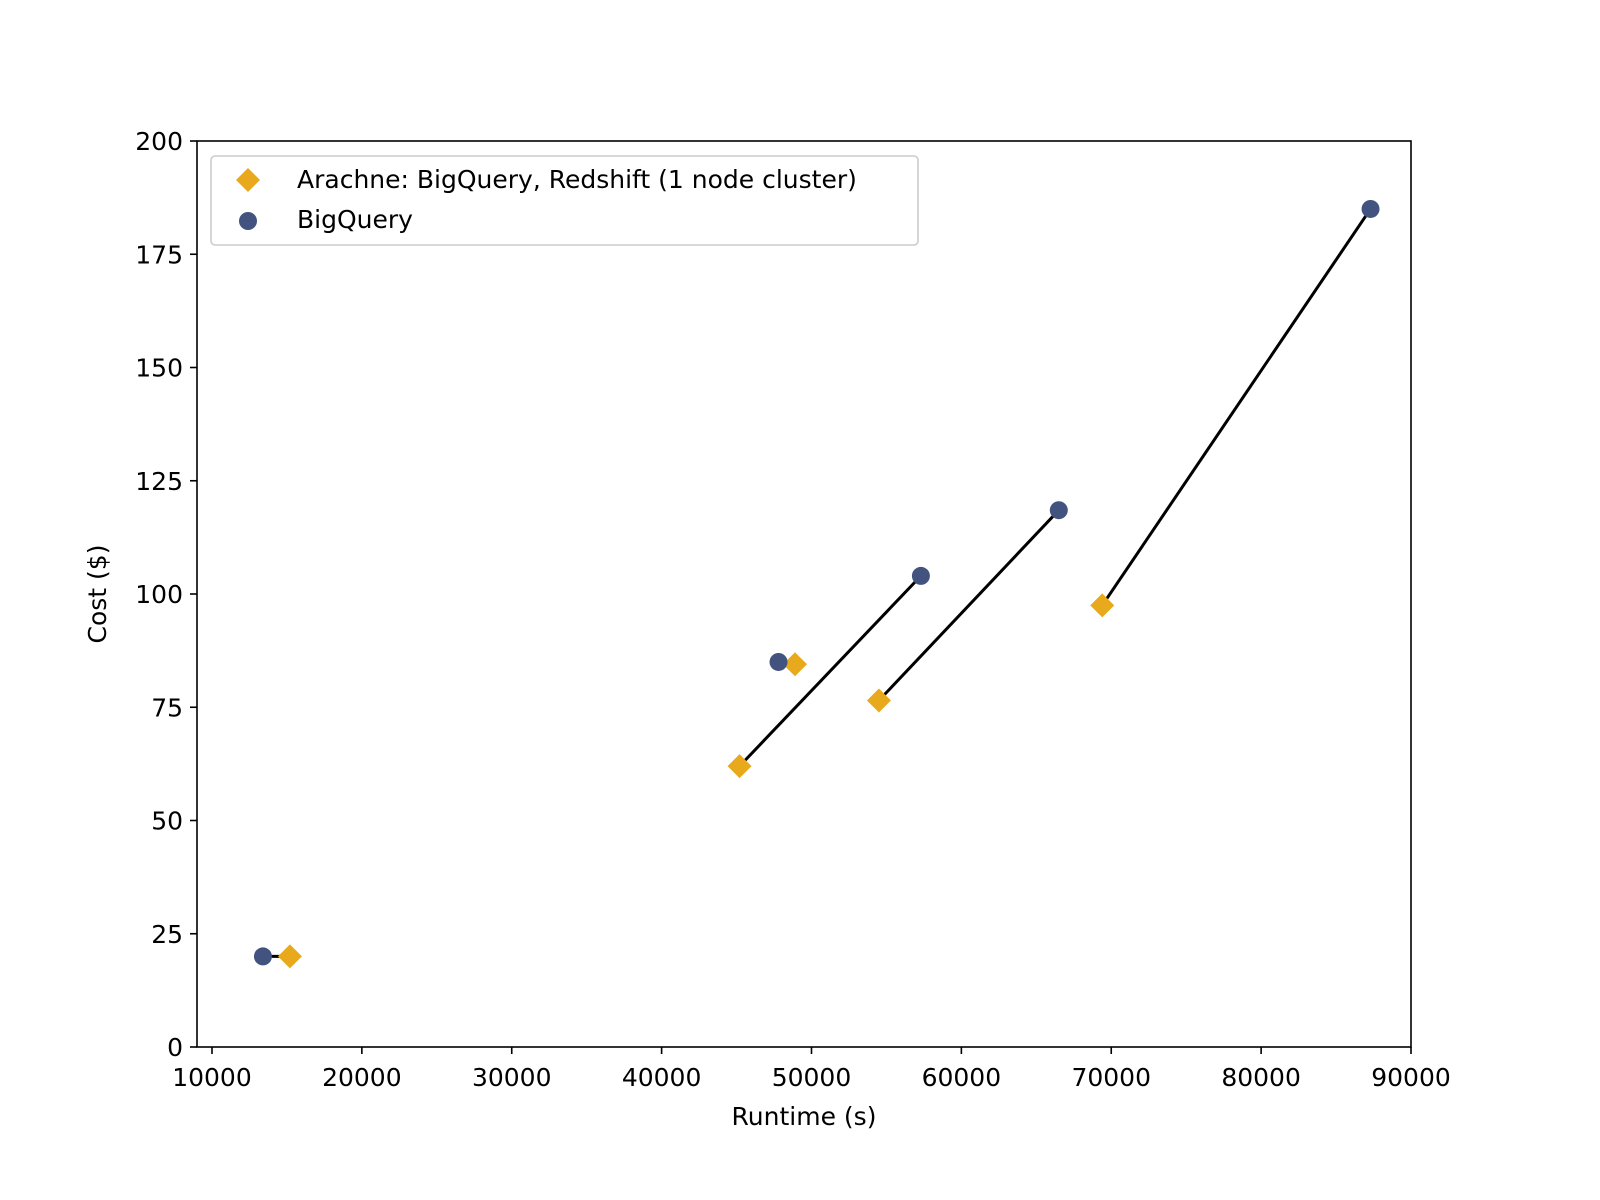  I want to click on legend-diamond-marker, so click(248, 180).